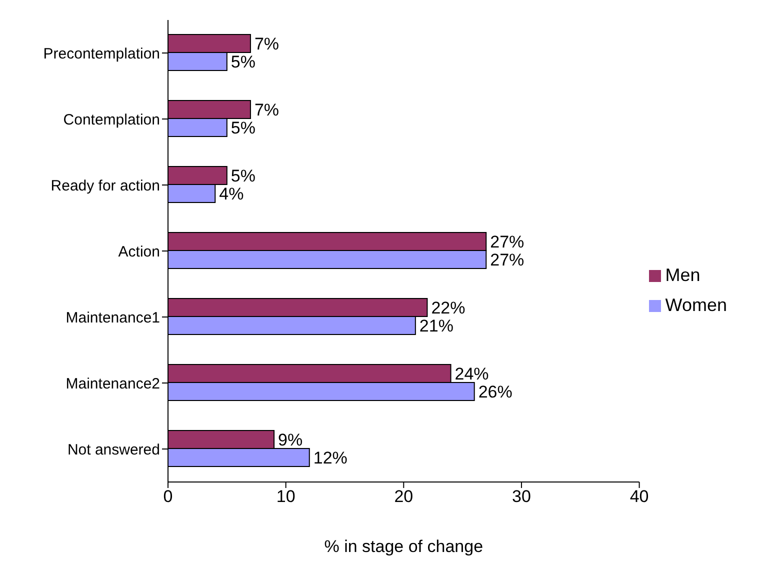 The height and width of the screenshot is (580, 765). What do you see at coordinates (330, 458) in the screenshot?
I see `data-label: 12%` at bounding box center [330, 458].